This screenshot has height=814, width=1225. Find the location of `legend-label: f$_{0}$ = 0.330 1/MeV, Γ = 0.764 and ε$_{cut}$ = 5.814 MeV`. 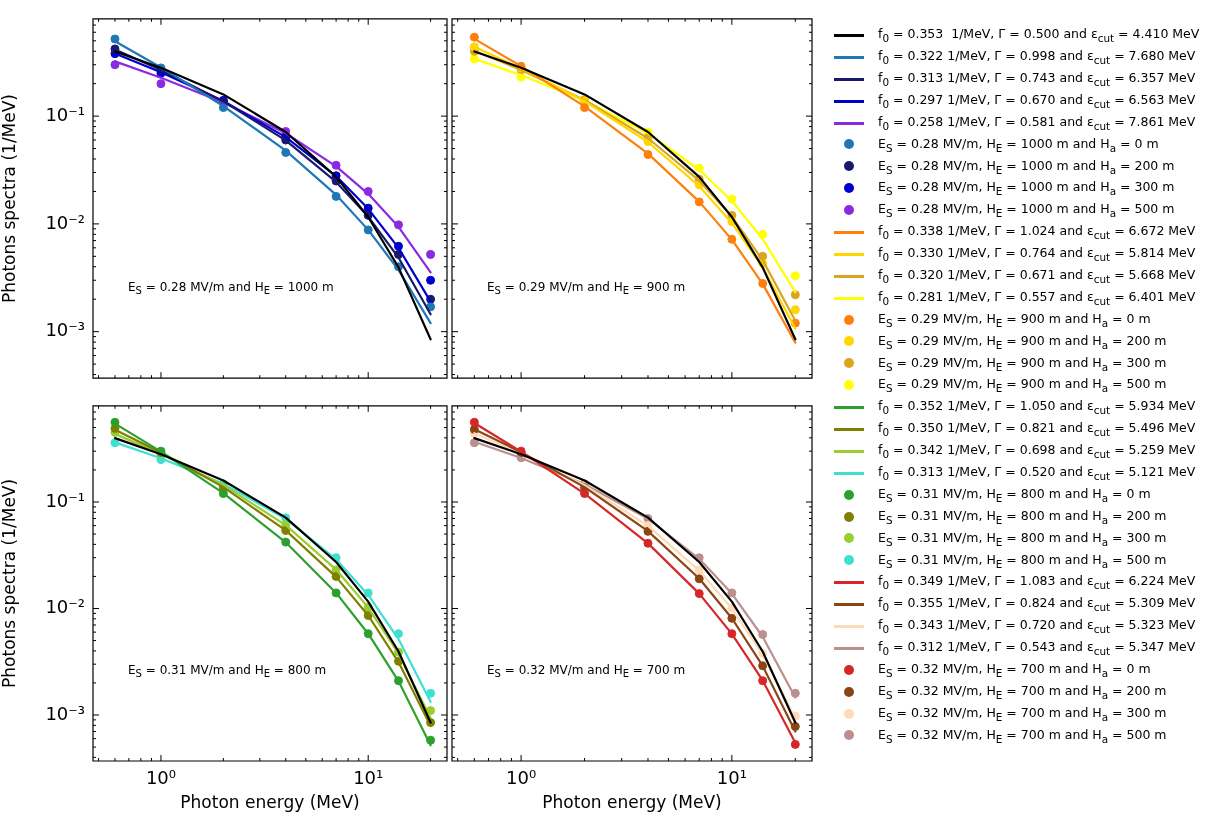

legend-label: f$_{0}$ = 0.330 1/MeV, Γ = 0.764 and ε$_{cut}$ = 5.814 MeV is located at coordinates (1037, 254).